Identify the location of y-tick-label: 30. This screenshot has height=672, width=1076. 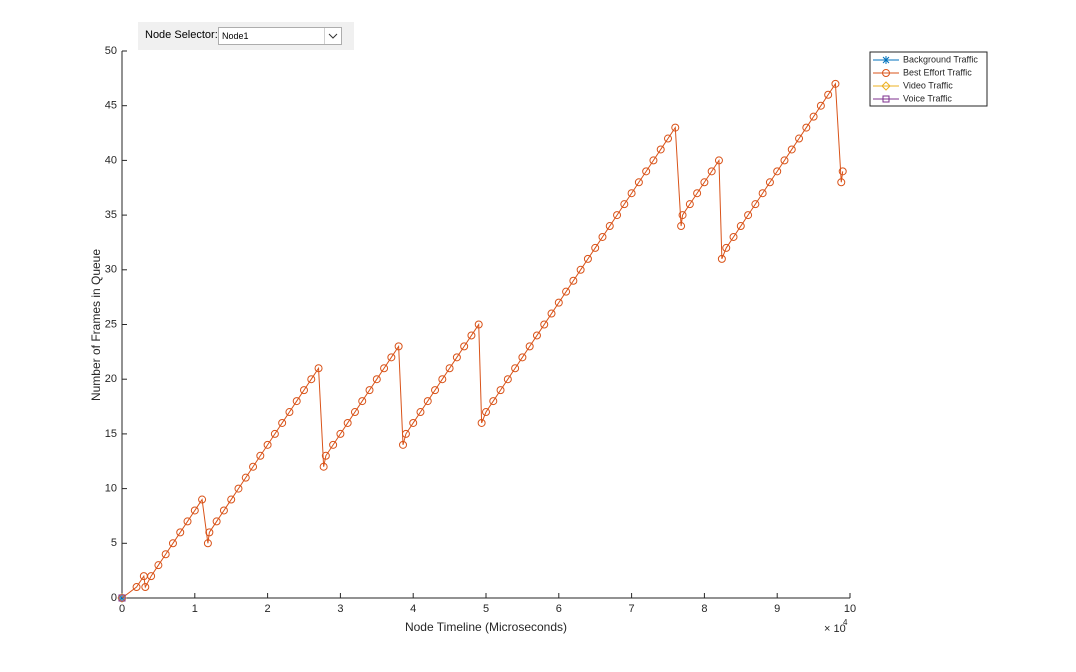
(111, 270).